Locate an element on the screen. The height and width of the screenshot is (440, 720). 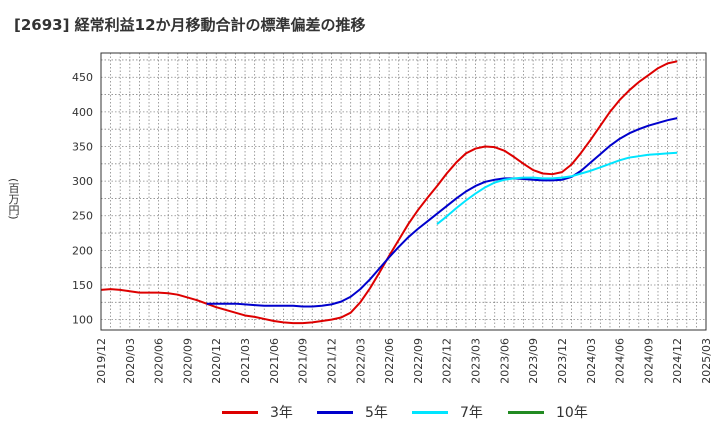
x-tick-label: 2022/12 is located at coordinates (447, 361).